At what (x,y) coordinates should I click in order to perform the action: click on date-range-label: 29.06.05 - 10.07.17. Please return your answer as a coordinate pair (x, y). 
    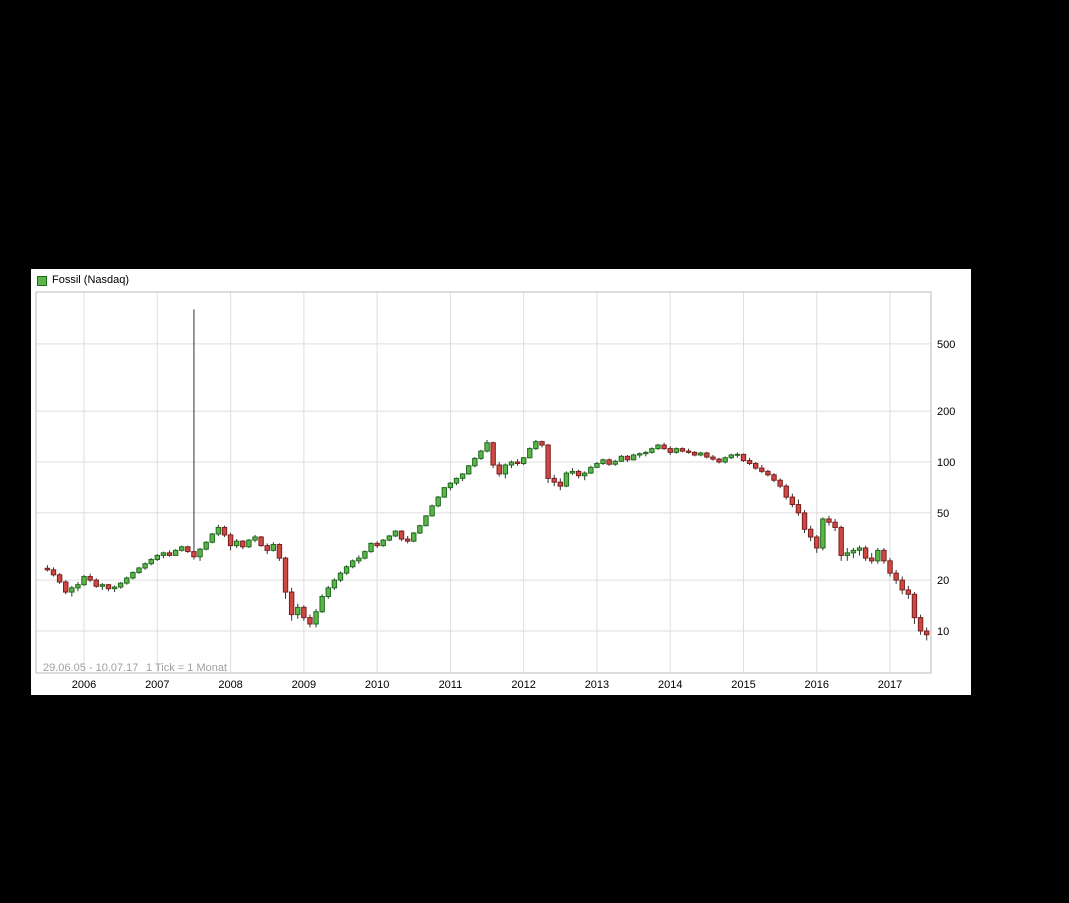
    Looking at the image, I should click on (90, 668).